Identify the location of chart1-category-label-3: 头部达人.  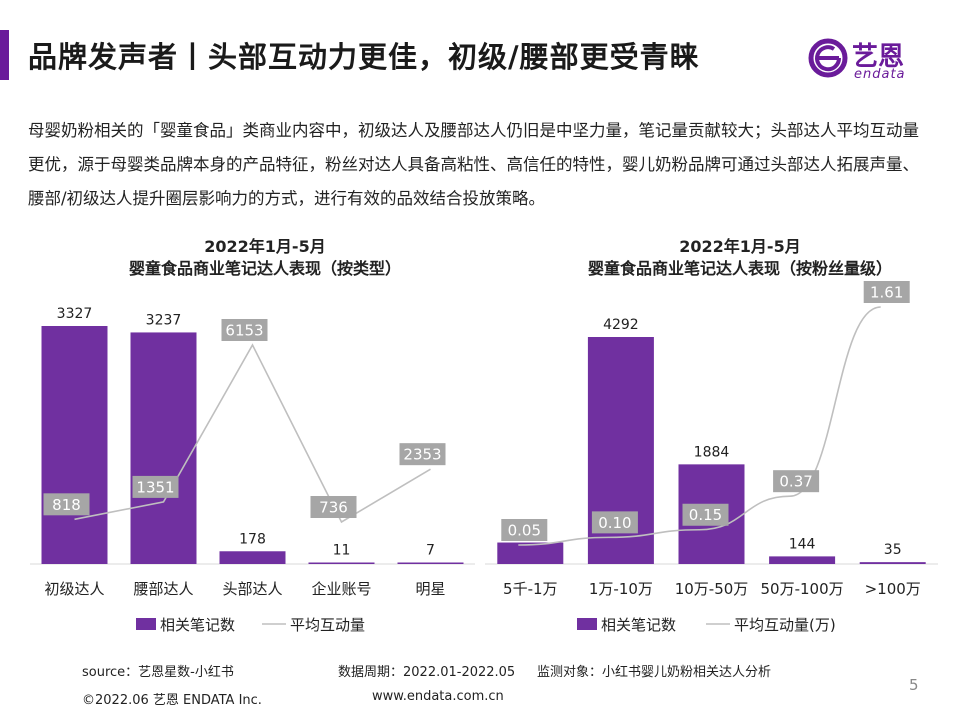
(252, 589).